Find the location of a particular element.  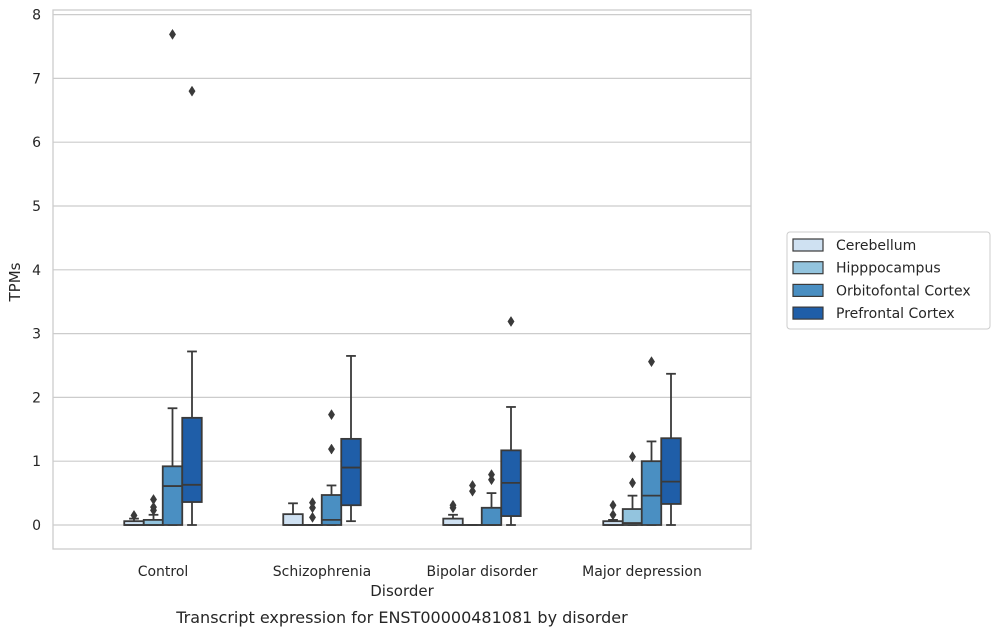

y-tick-labels: 0 1 2 3 4 5 6 7 8 is located at coordinates (36, 271).